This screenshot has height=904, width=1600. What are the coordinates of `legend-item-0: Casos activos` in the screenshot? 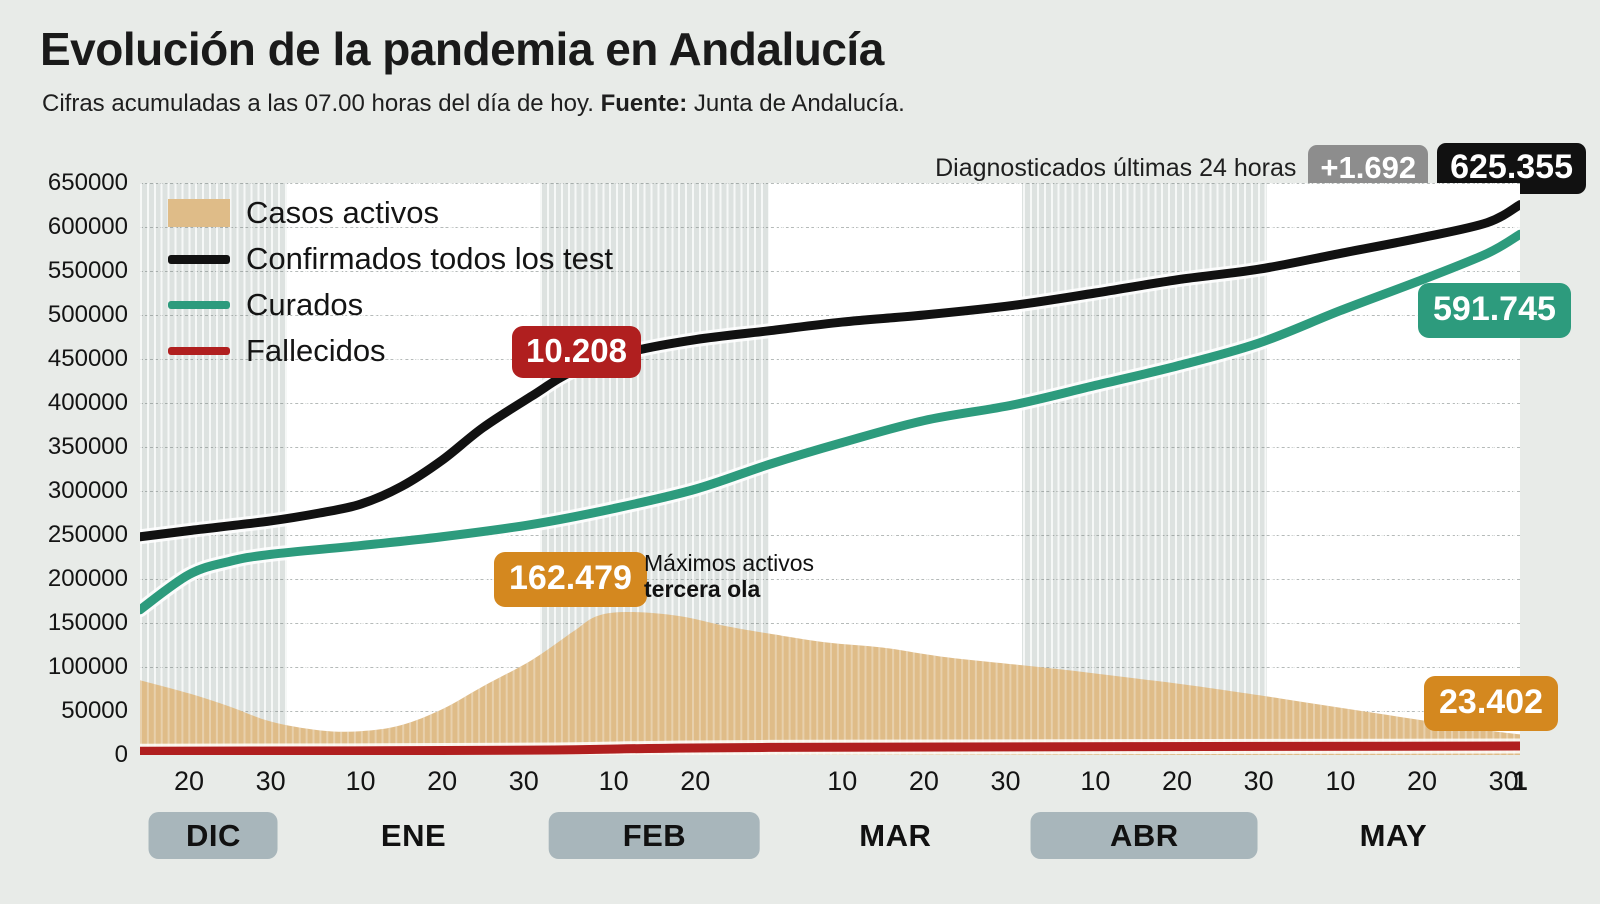 It's located at (390, 213).